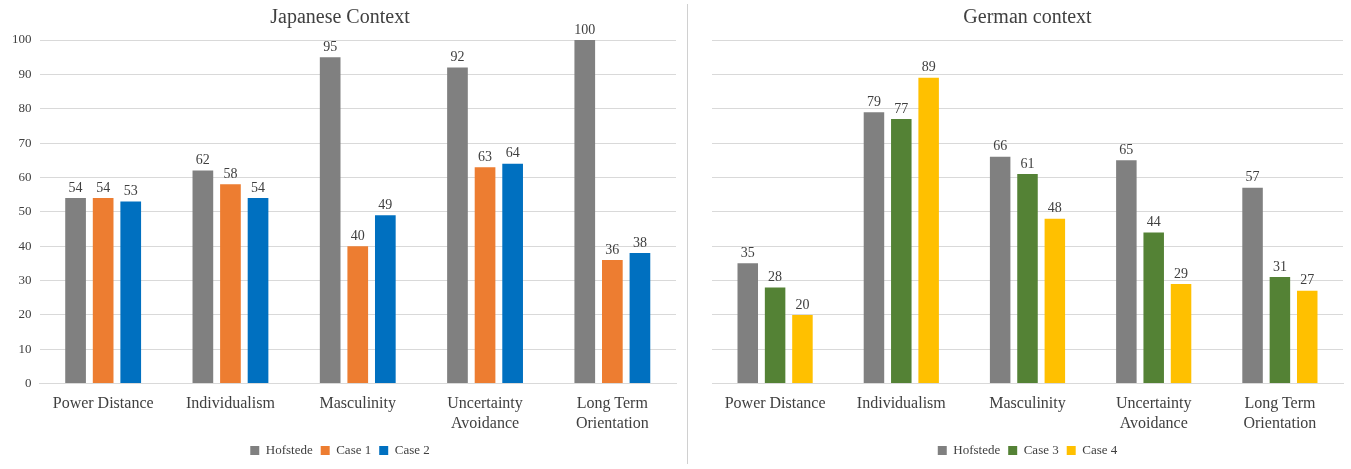 The width and height of the screenshot is (1351, 469). What do you see at coordinates (585, 29) in the screenshot?
I see `data-label: 100` at bounding box center [585, 29].